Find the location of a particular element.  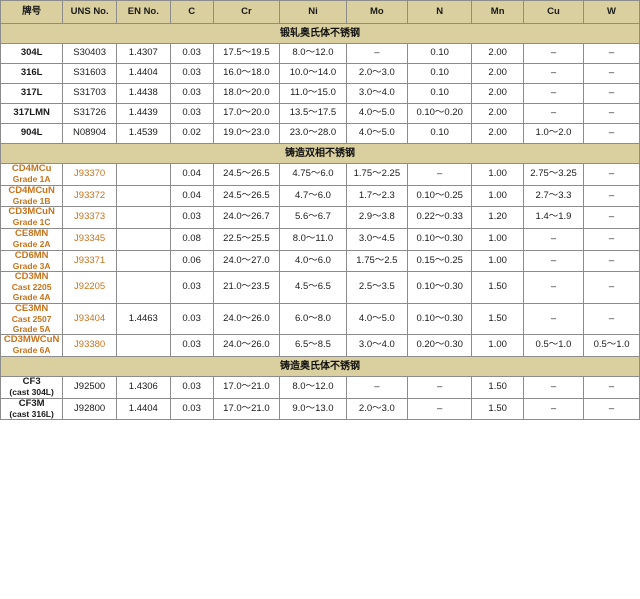

cell-n: 0.10～0.25 is located at coordinates (439, 196).